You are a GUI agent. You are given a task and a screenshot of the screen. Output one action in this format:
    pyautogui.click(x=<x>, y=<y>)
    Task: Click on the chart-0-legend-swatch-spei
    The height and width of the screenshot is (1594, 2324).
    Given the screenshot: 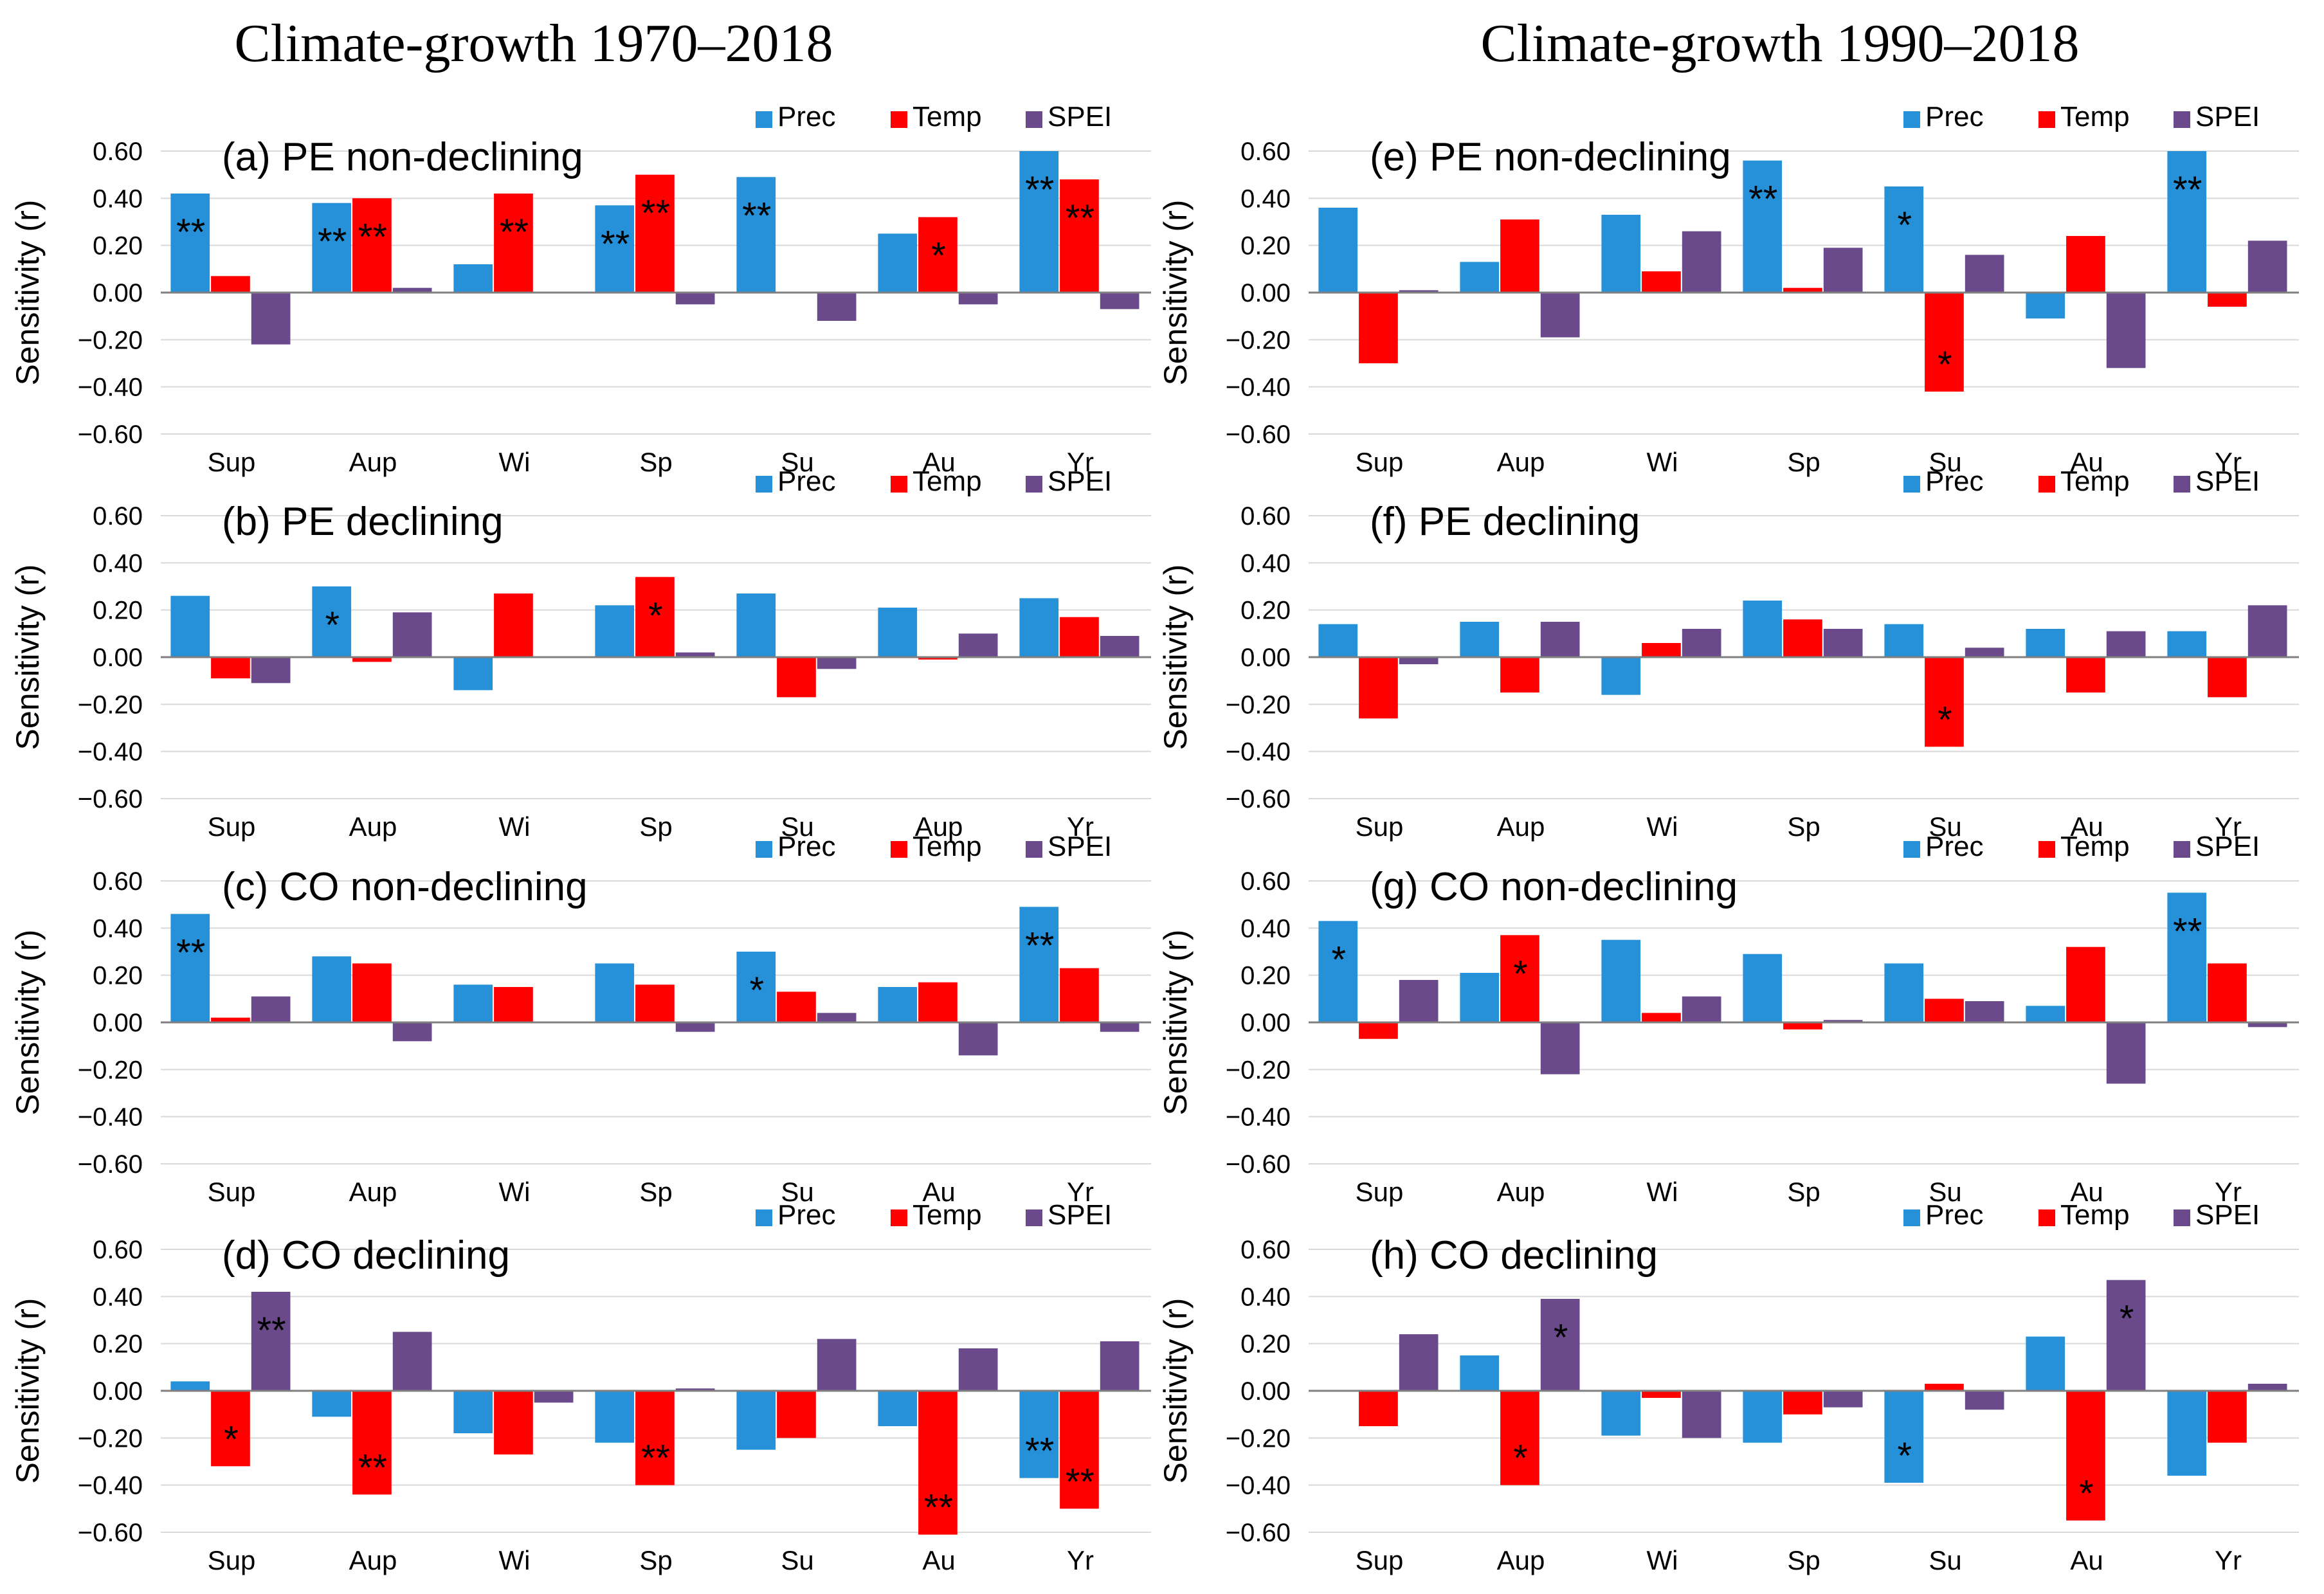 What is the action you would take?
    pyautogui.click(x=1034, y=119)
    